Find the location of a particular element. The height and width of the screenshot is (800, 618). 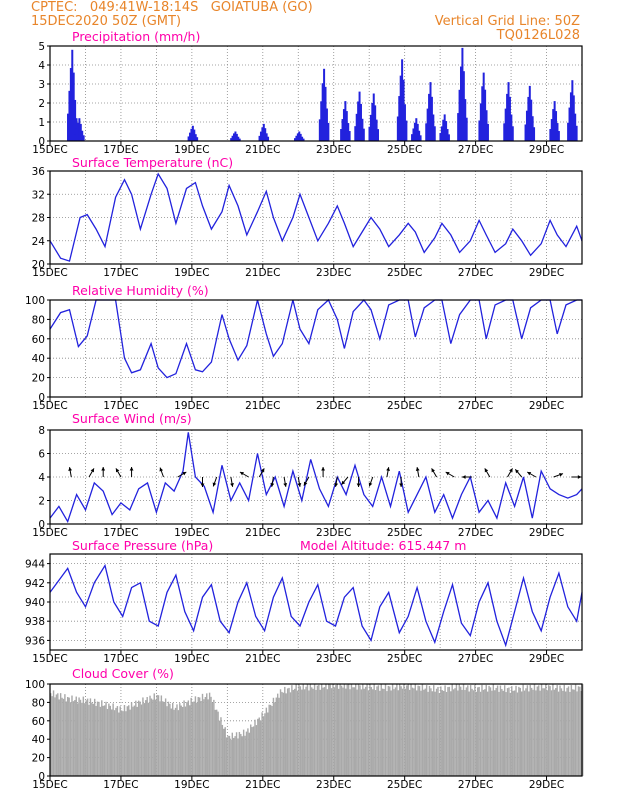

panel-title: Cloud Cover (%) is located at coordinates (123, 673).